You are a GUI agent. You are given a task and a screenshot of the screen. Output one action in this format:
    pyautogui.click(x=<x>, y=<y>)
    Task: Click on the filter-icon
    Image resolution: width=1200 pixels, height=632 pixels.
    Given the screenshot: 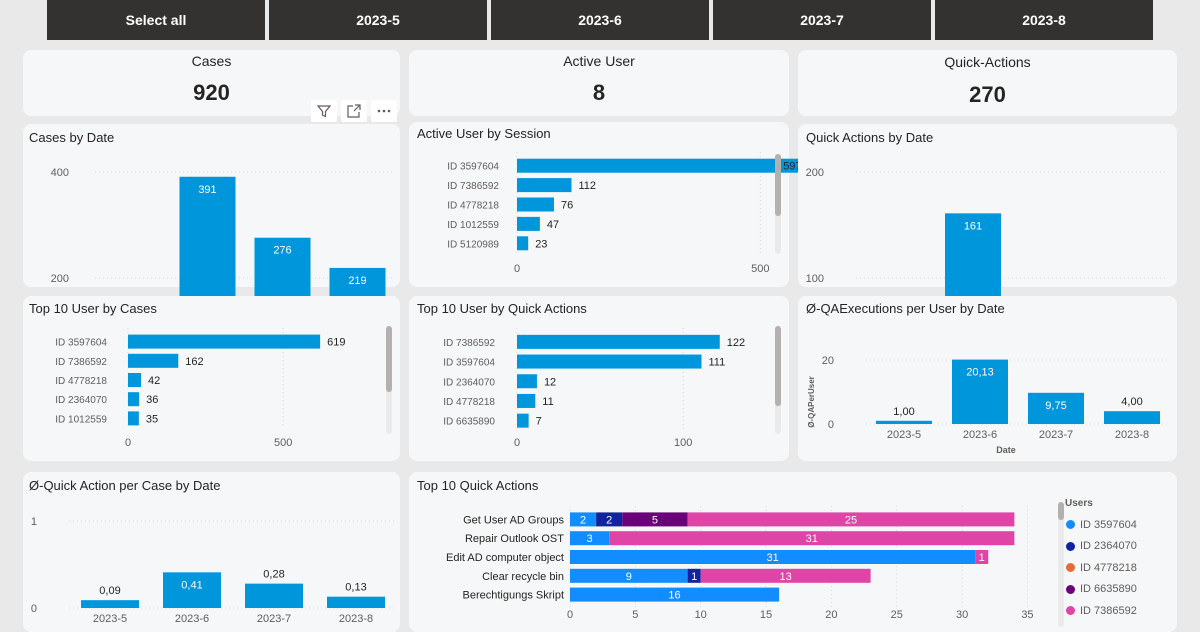 What is the action you would take?
    pyautogui.click(x=324, y=111)
    